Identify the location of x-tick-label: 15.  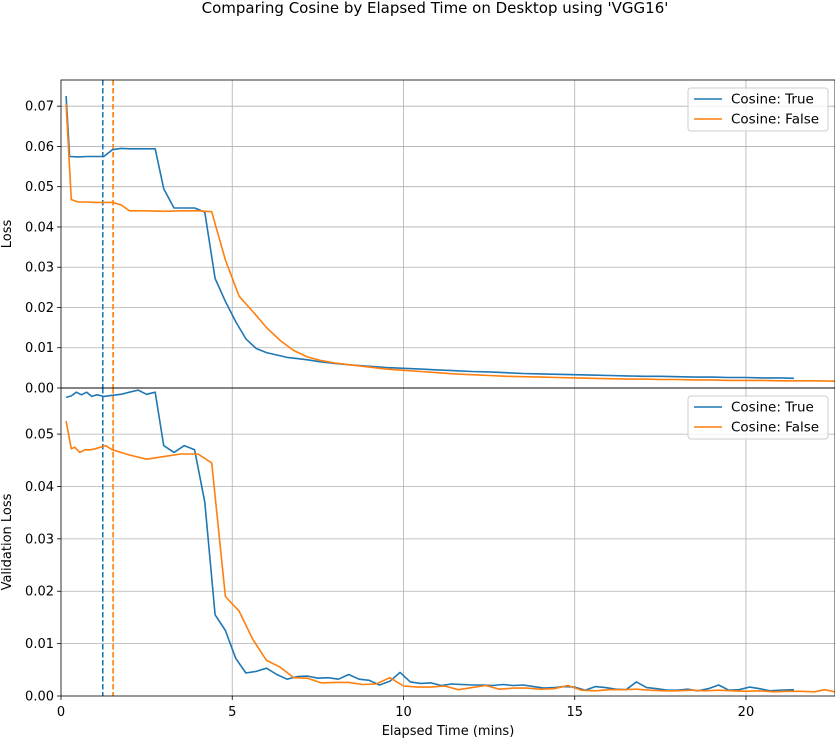
(574, 712).